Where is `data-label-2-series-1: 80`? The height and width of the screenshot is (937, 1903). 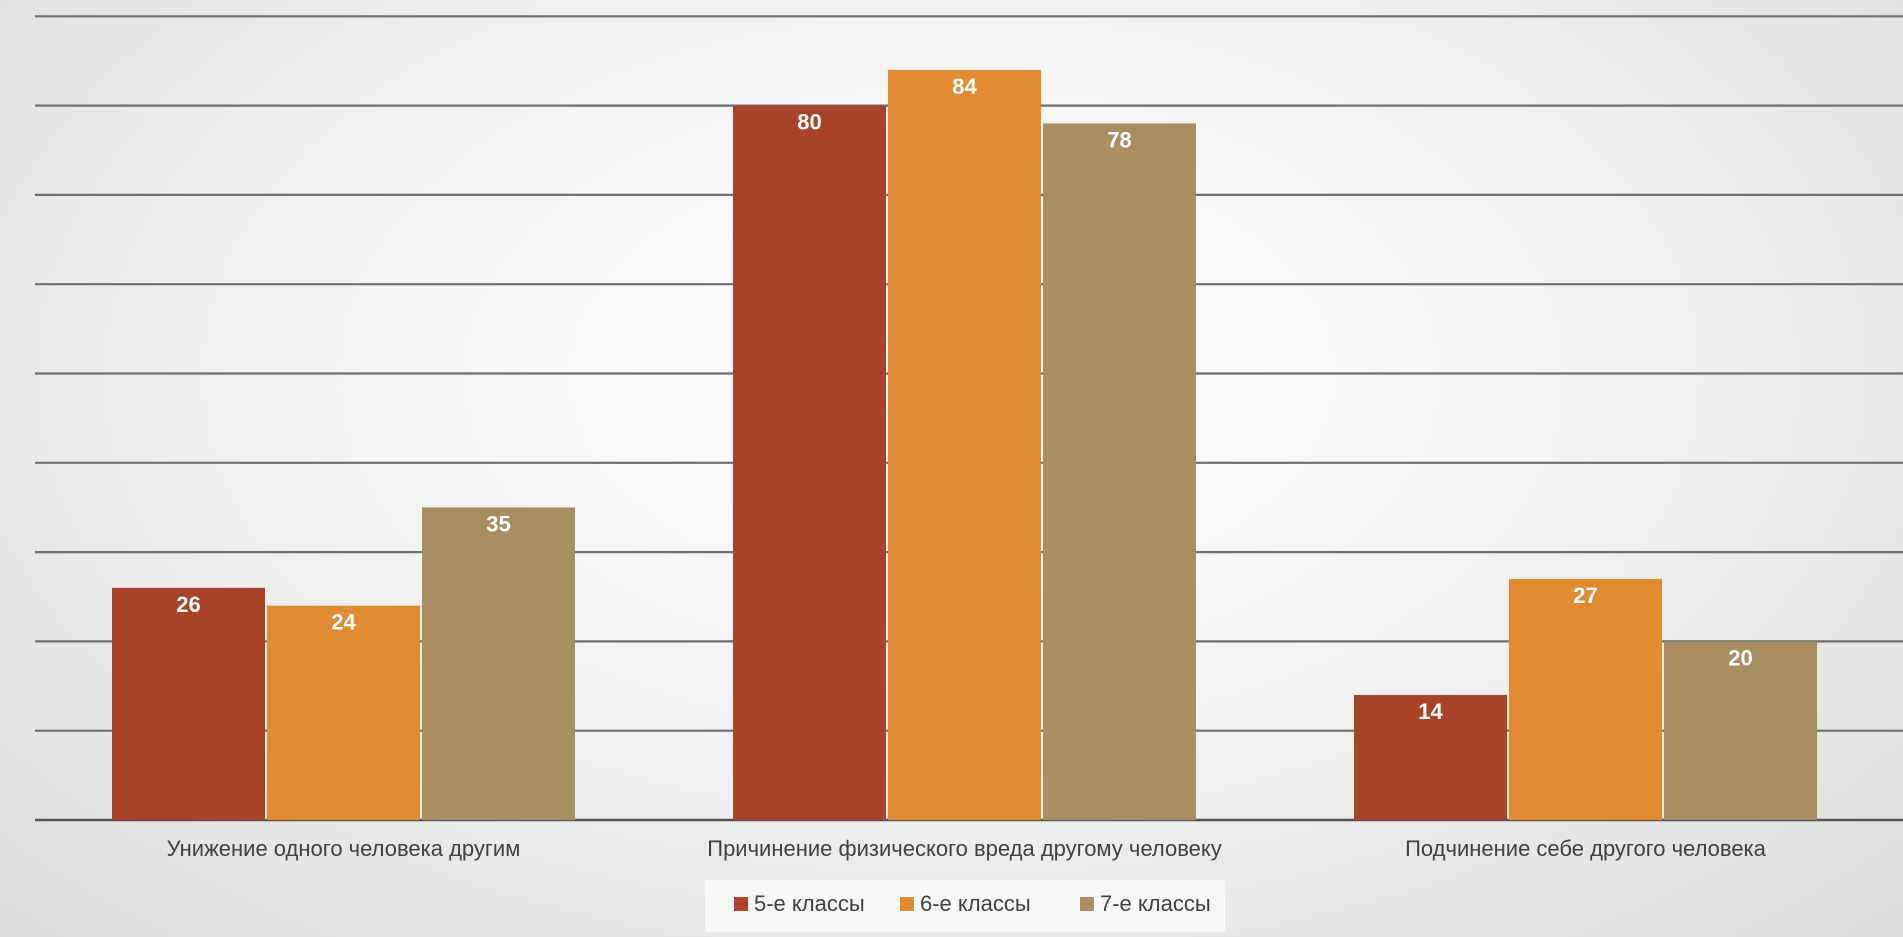
data-label-2-series-1: 80 is located at coordinates (809, 122).